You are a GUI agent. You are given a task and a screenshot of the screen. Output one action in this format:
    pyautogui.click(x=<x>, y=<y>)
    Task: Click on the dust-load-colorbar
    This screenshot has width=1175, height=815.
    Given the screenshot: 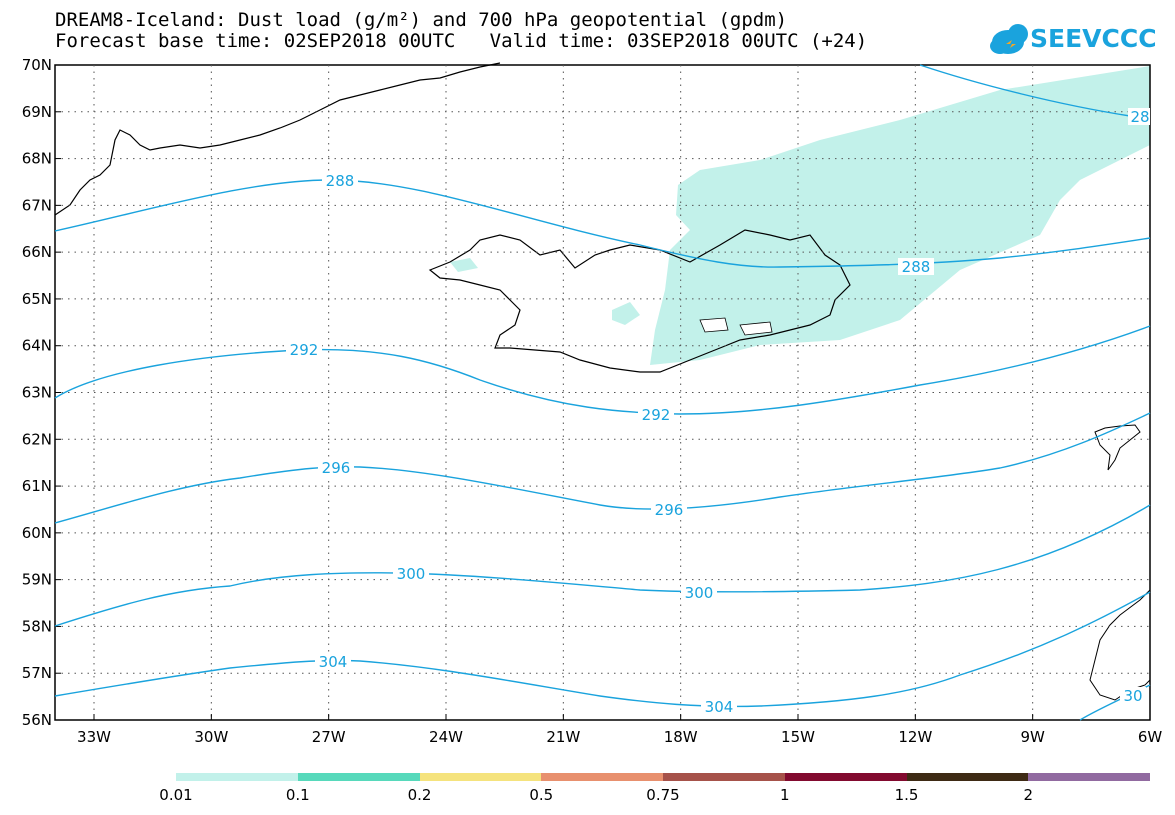 What is the action you would take?
    pyautogui.click(x=663, y=777)
    